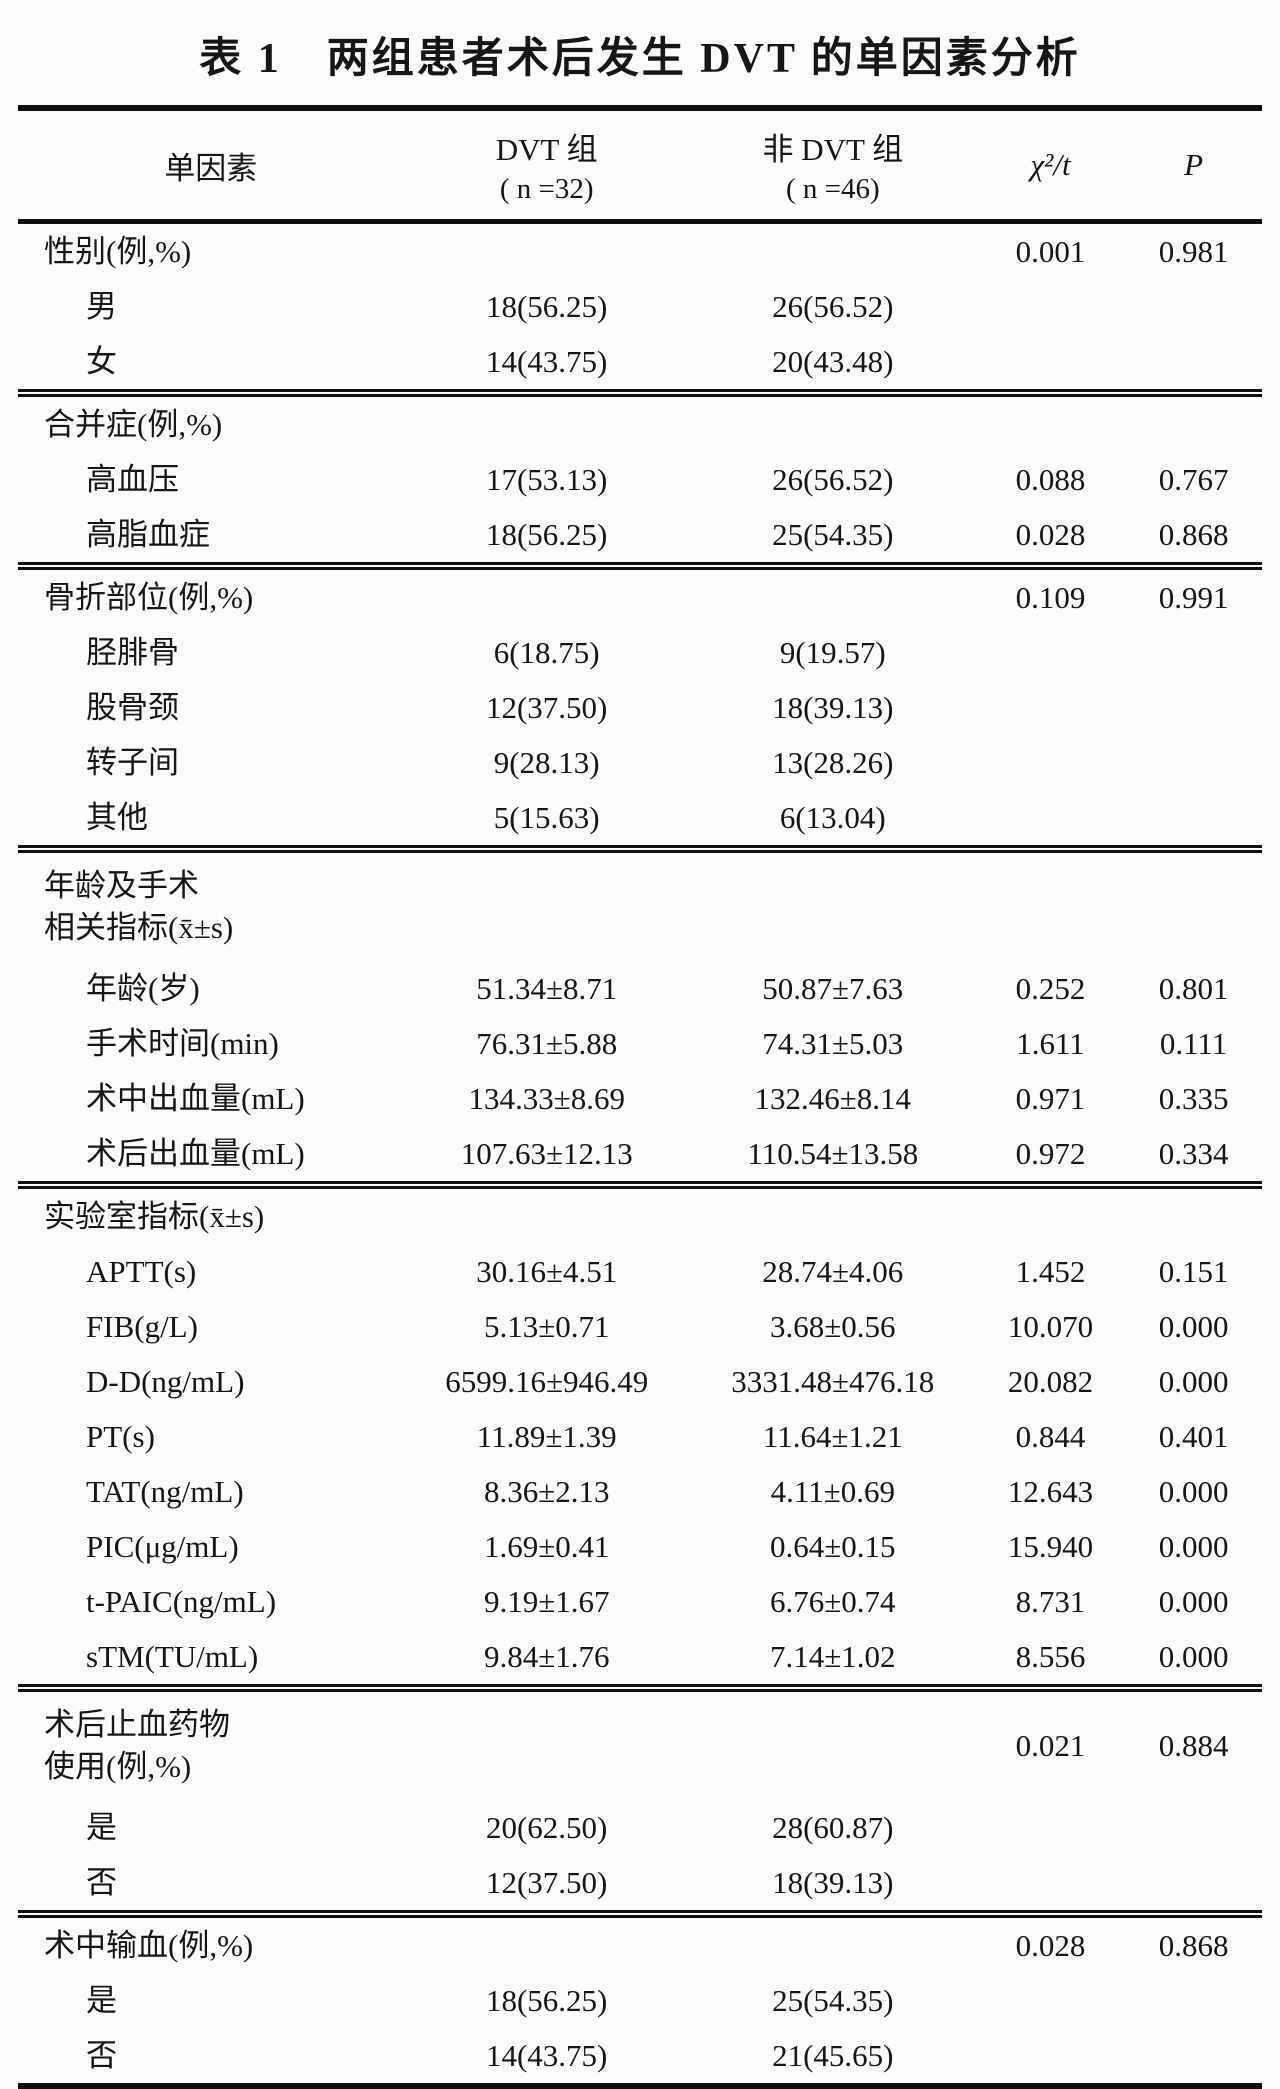 The height and width of the screenshot is (2089, 1280). Describe the element at coordinates (1193, 251) in the screenshot. I see `p-value-cell: 0.981` at that location.